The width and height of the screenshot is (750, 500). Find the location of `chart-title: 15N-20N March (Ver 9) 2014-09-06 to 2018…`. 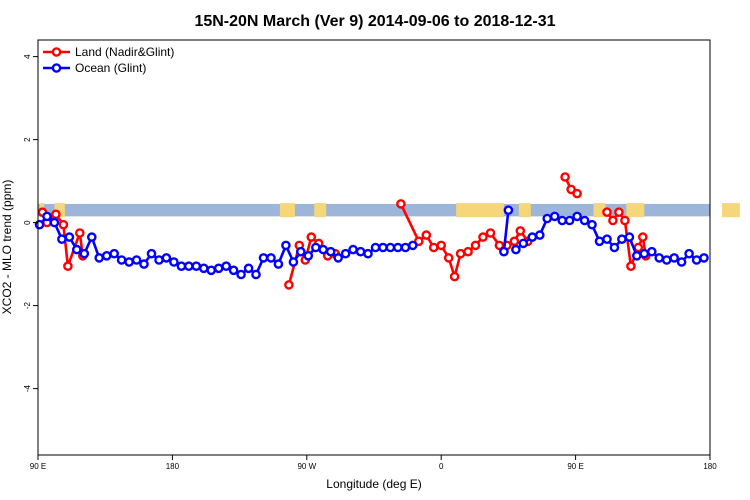

chart-title: 15N-20N March (Ver 9) 2014-09-06 to 2018… is located at coordinates (374, 21).